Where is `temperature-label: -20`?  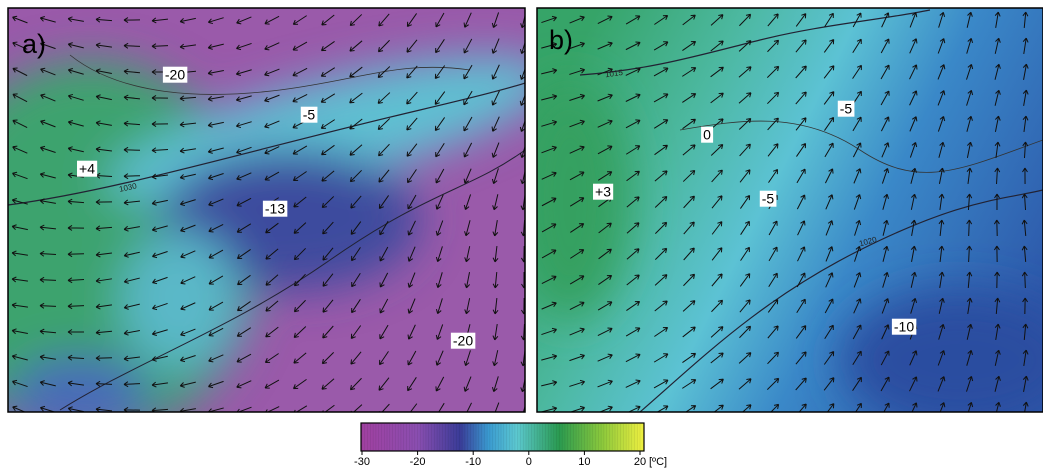
temperature-label: -20 is located at coordinates (463, 341).